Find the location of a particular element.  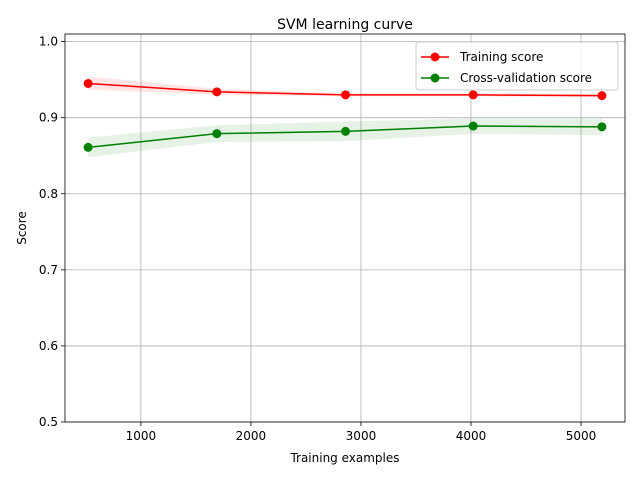

series-1-band is located at coordinates (345, 138).